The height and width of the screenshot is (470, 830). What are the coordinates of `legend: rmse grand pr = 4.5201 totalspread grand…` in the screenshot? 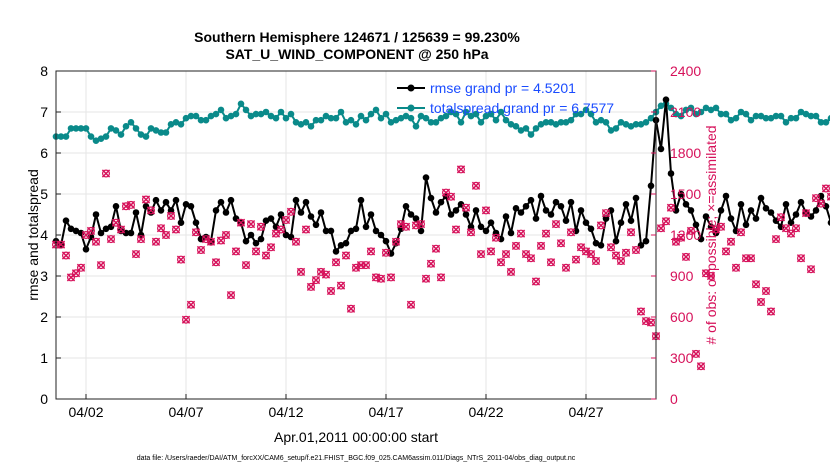 It's located at (505, 98).